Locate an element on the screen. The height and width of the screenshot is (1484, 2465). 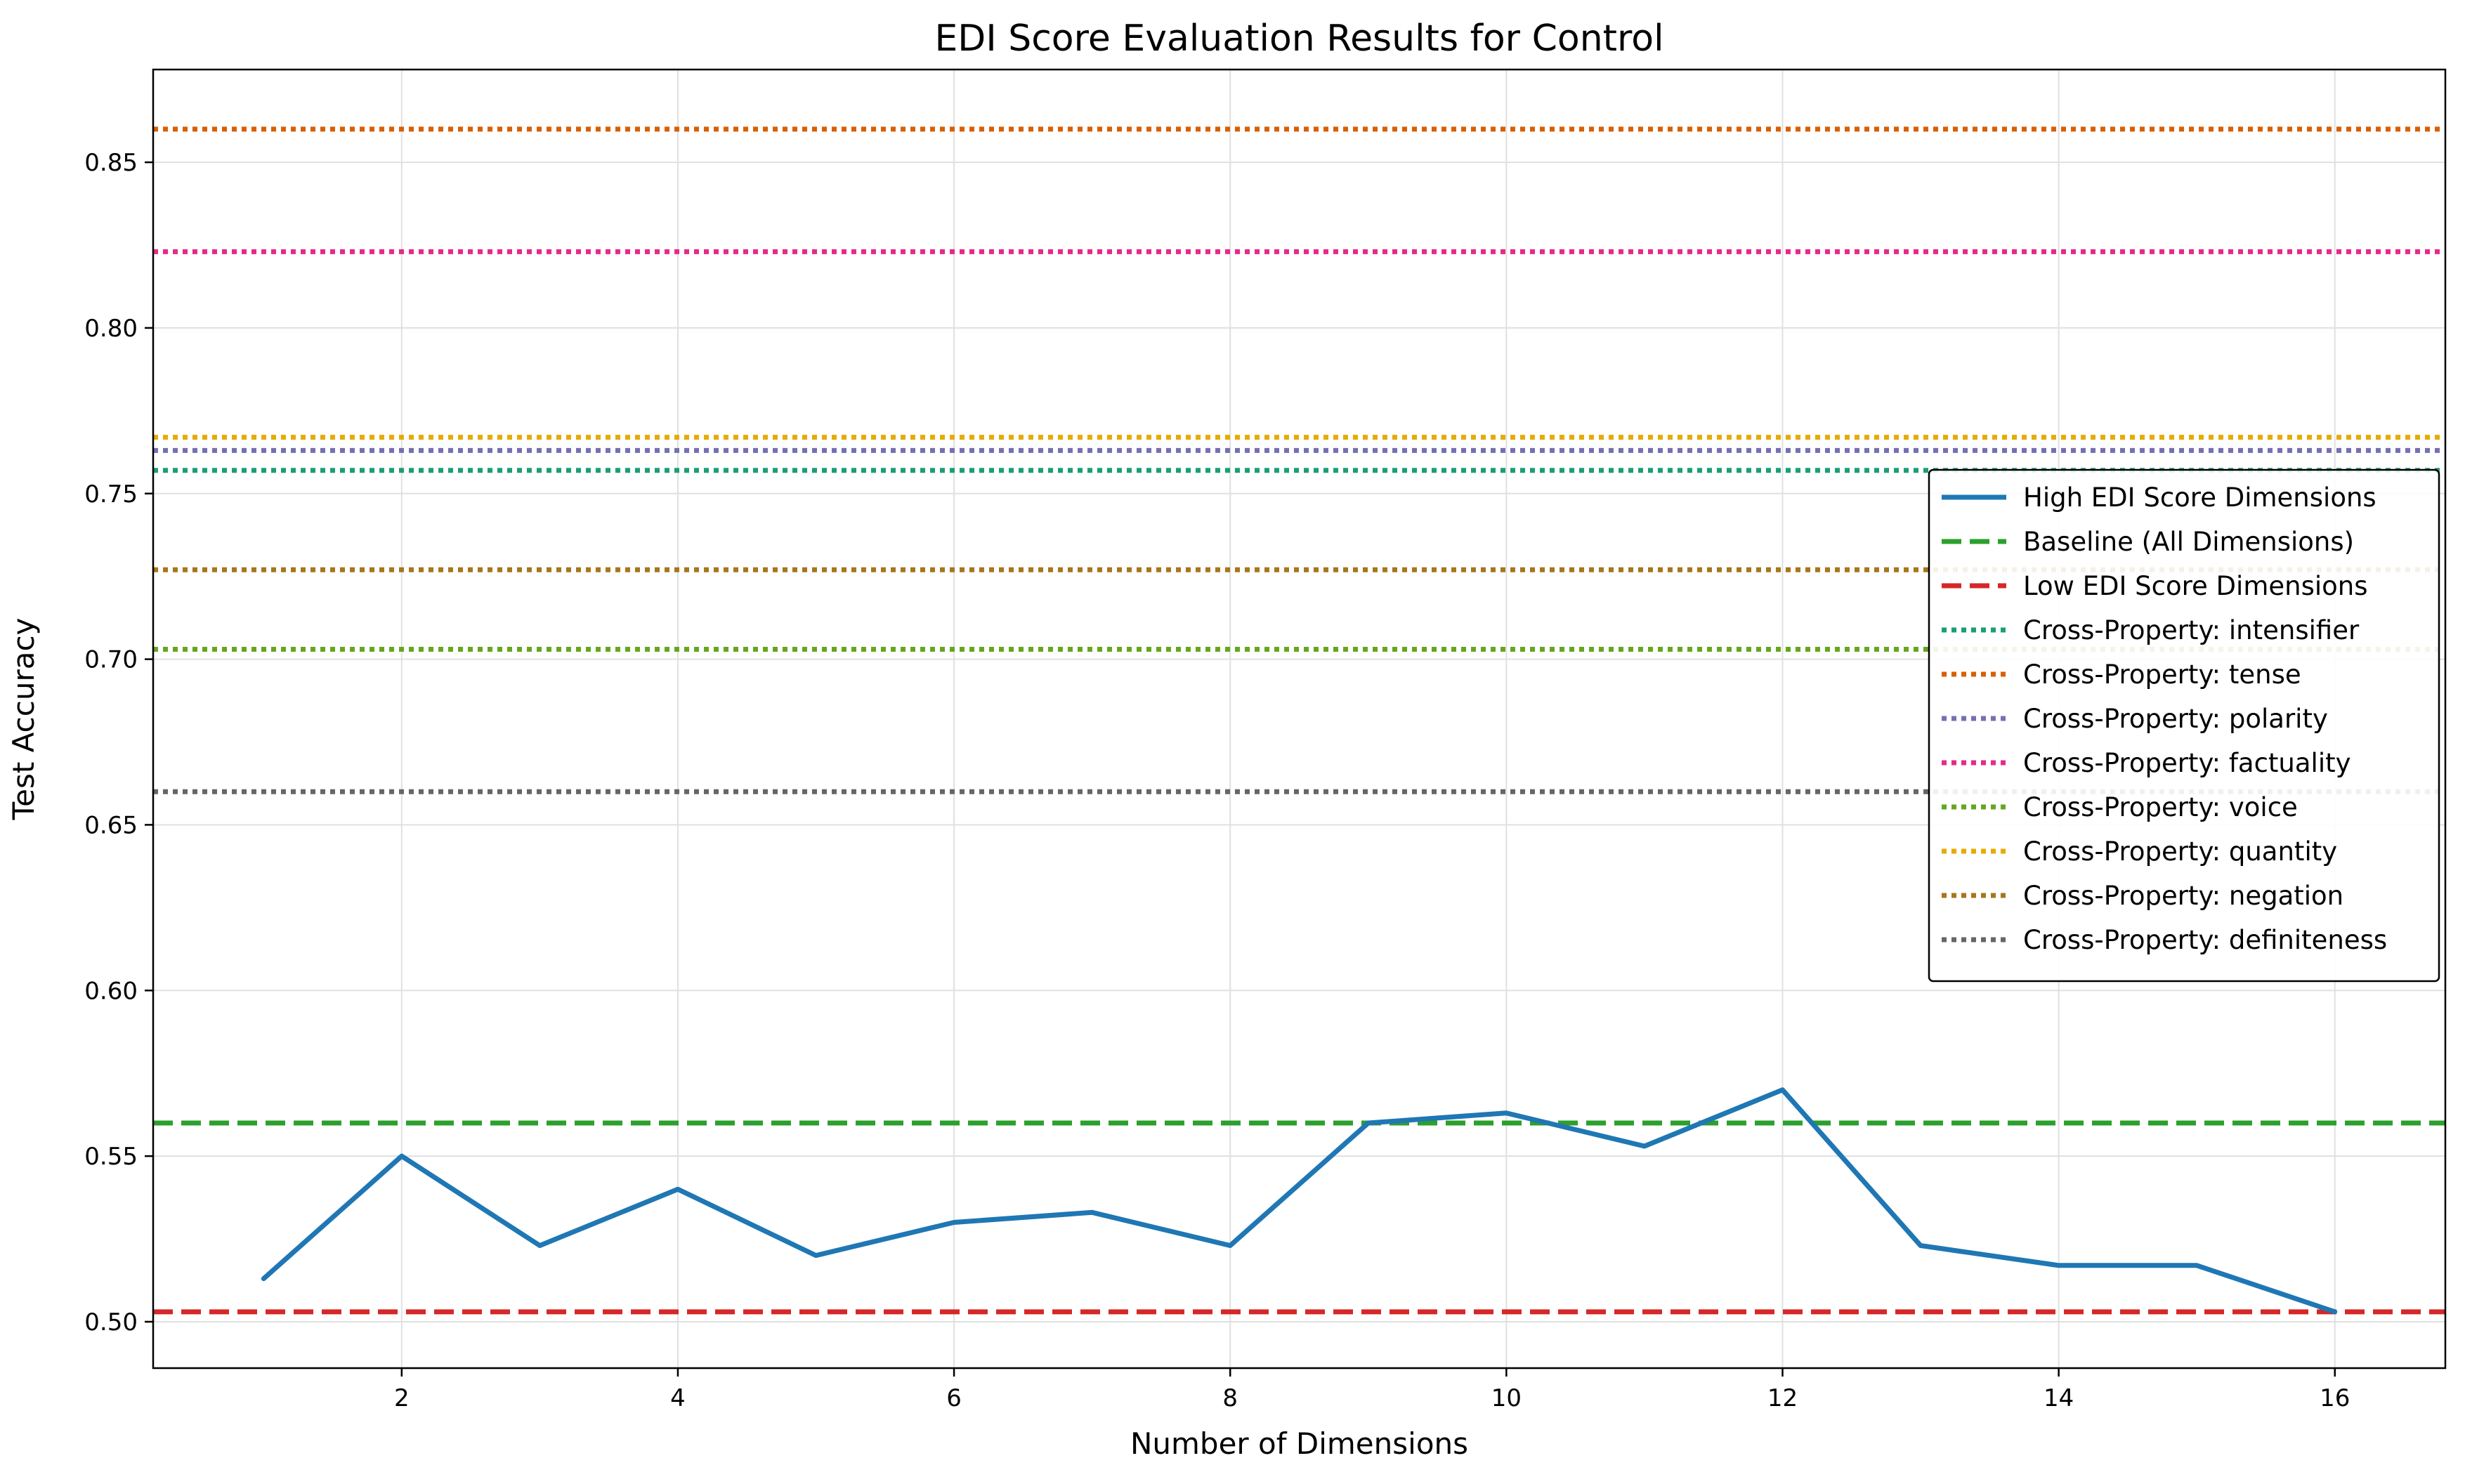
x-axis-label: Number of Dimensions is located at coordinates (1299, 1444).